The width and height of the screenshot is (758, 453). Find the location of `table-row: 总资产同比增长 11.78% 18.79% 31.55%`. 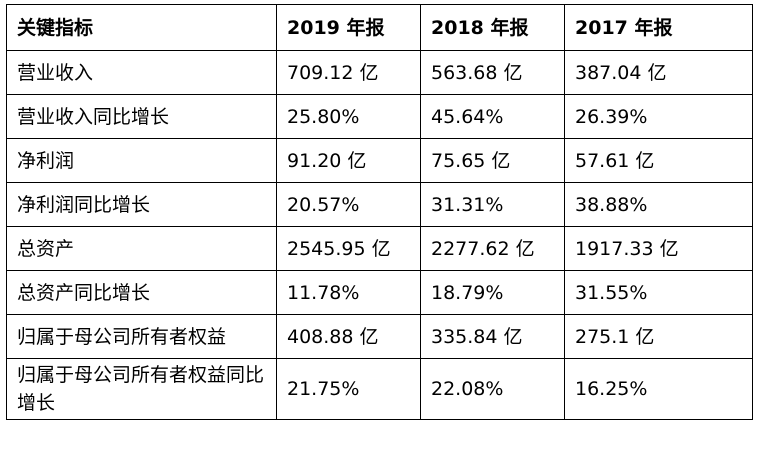

table-row: 总资产同比增长 11.78% 18.79% 31.55% is located at coordinates (379, 292).